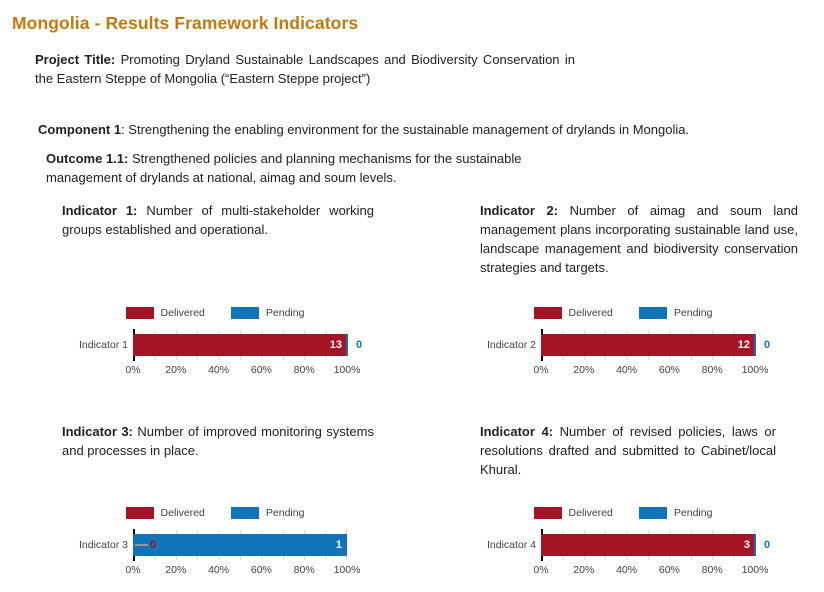 The image size is (824, 592). What do you see at coordinates (153, 545) in the screenshot?
I see `delivered-value-label: 0` at bounding box center [153, 545].